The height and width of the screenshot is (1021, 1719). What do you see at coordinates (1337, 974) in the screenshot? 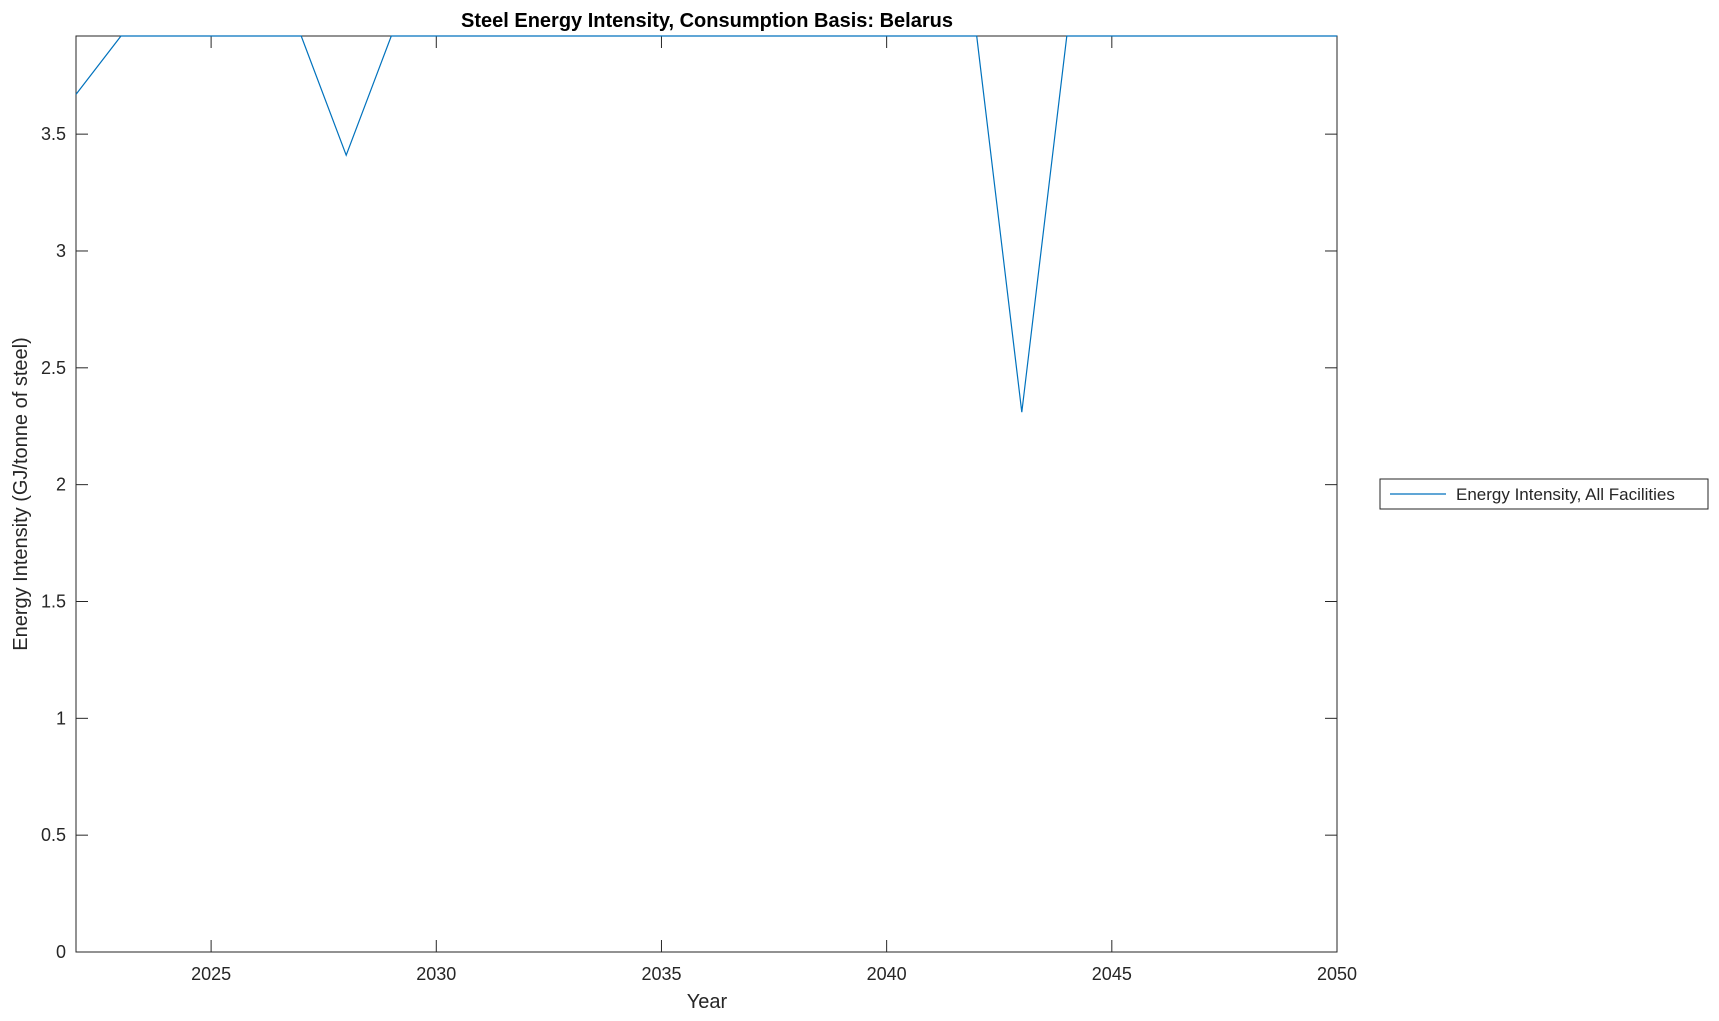
I see `x-tick-label: 2050` at bounding box center [1337, 974].